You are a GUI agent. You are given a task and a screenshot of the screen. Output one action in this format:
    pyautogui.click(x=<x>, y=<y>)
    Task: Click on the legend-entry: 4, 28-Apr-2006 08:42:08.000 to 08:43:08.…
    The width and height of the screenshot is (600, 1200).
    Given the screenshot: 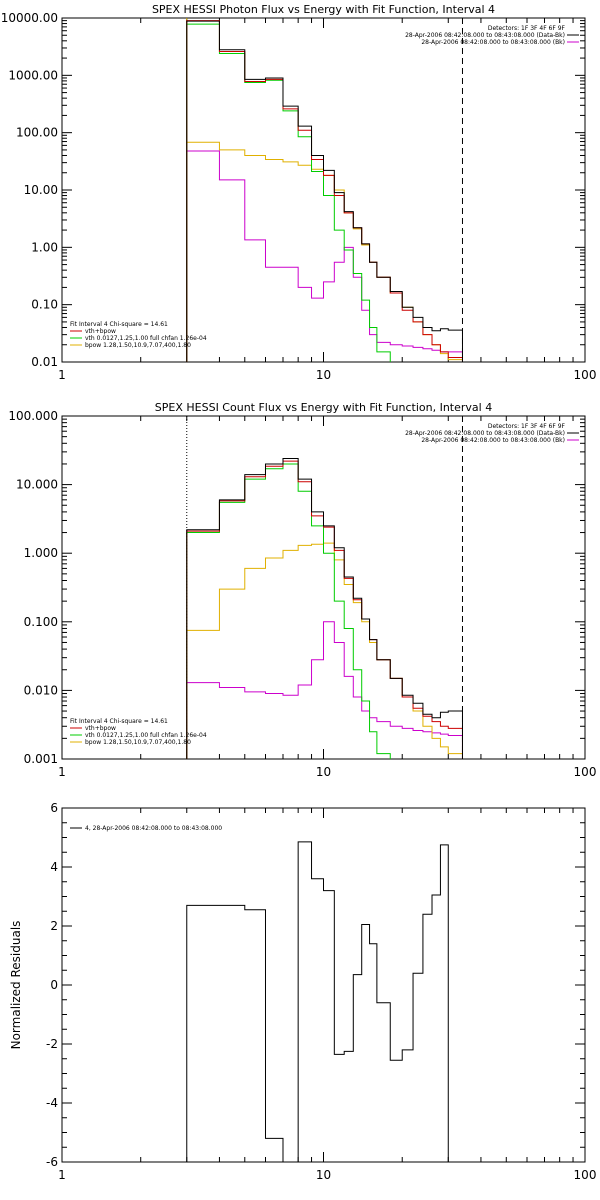 What is the action you would take?
    pyautogui.click(x=153, y=828)
    